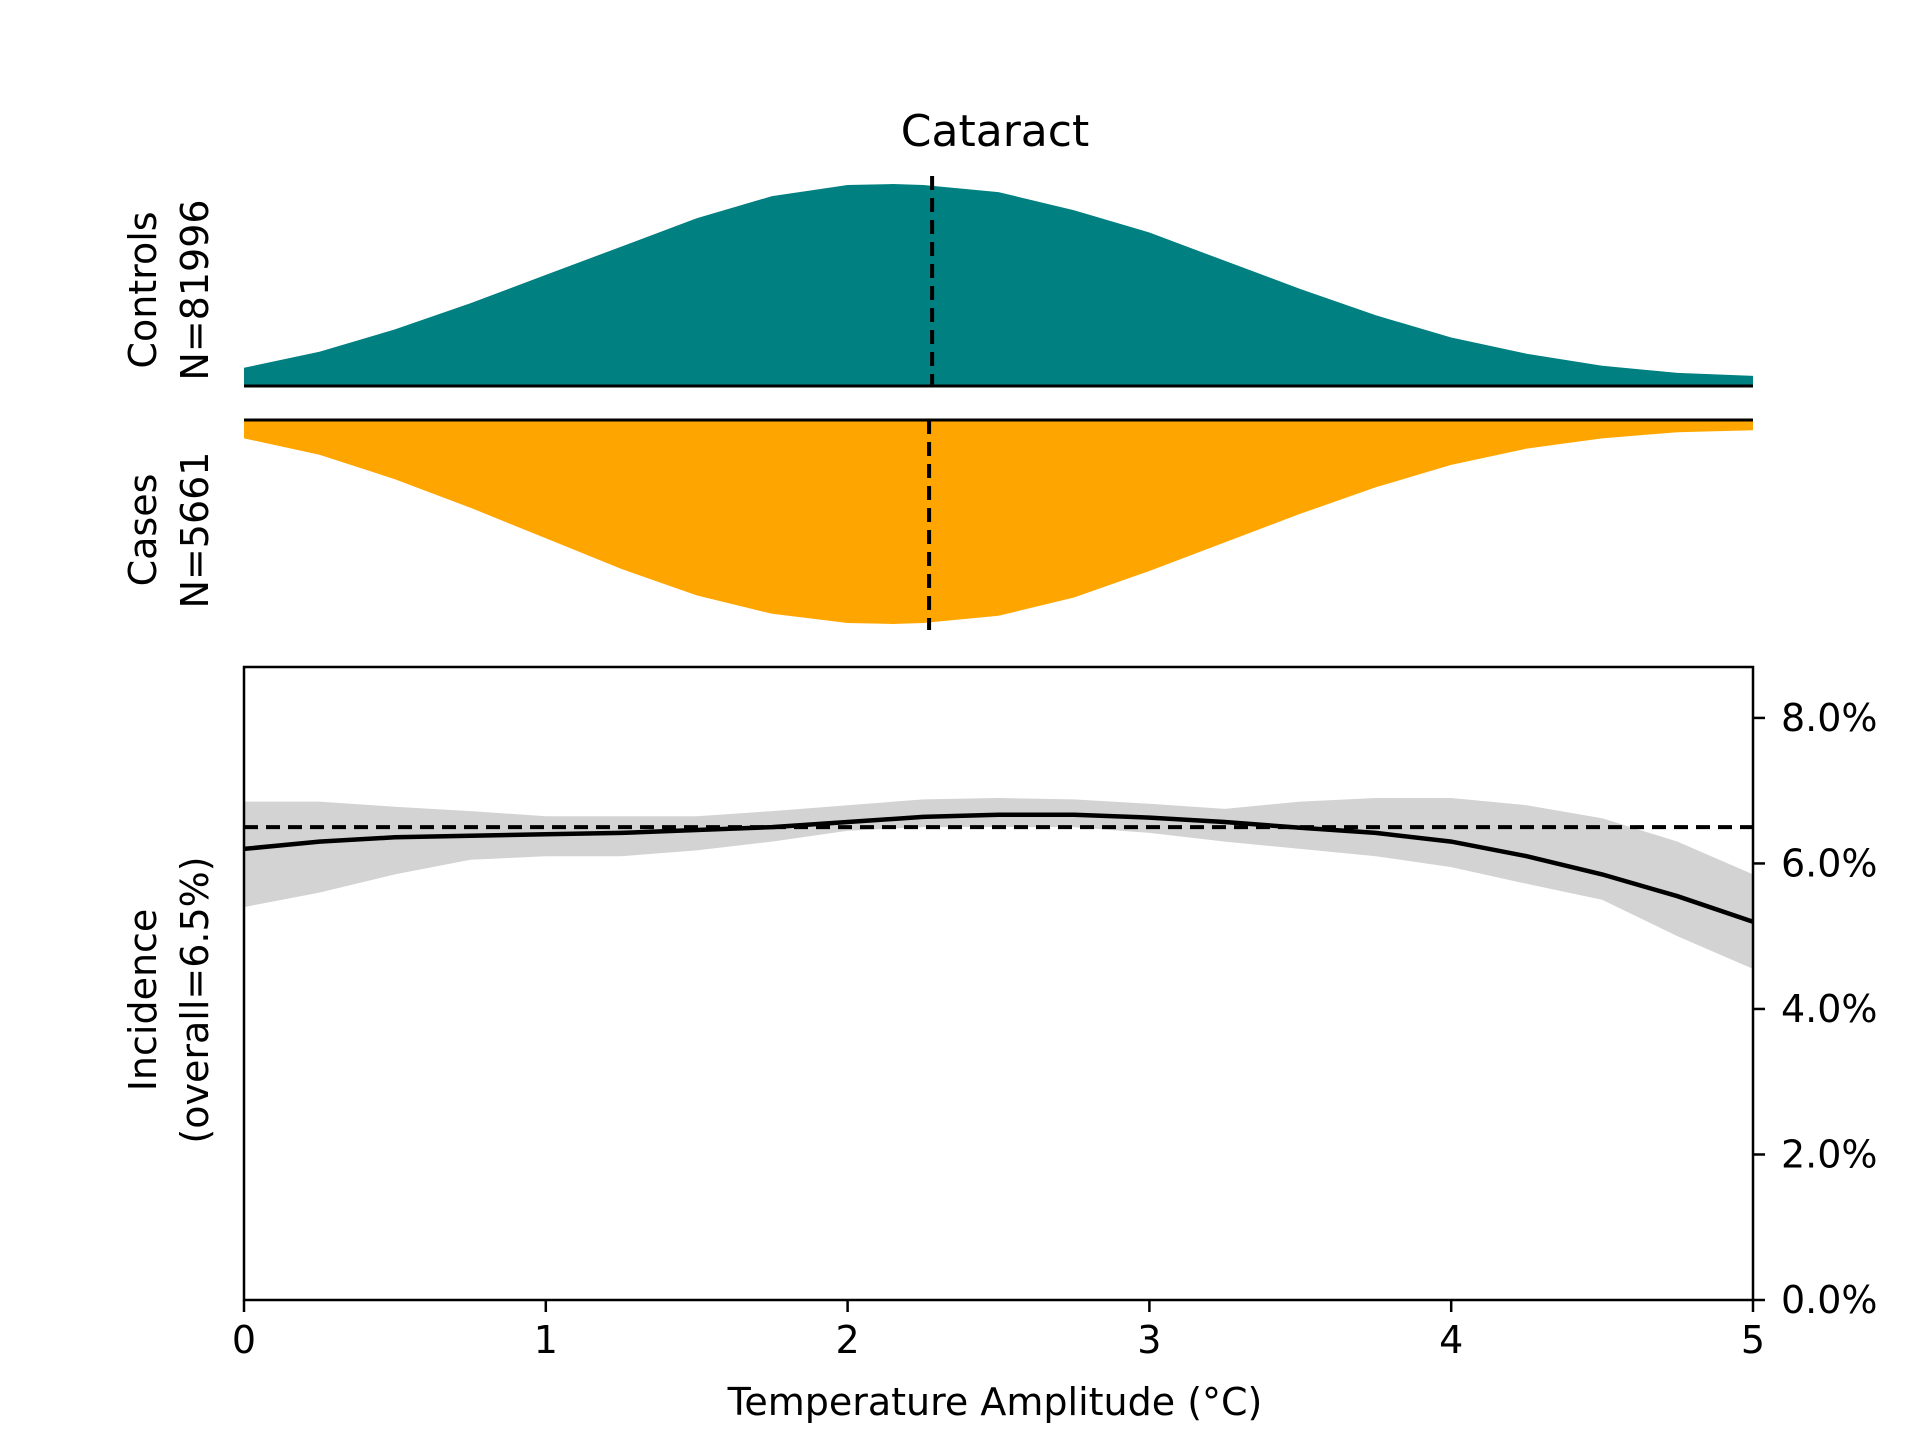  What do you see at coordinates (1829, 1009) in the screenshot?
I see `y-tick-label: 4.0%` at bounding box center [1829, 1009].